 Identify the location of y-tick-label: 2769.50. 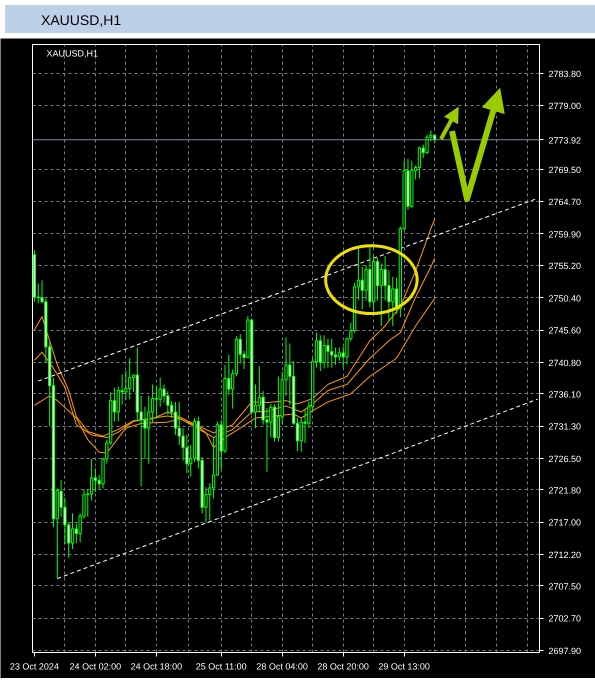
(565, 169).